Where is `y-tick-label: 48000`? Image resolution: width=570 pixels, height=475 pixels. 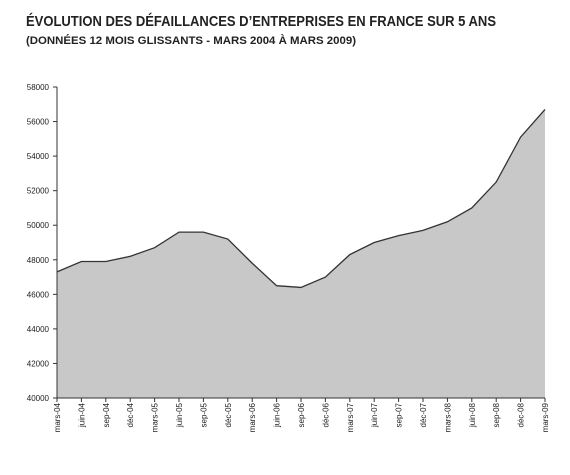
y-tick-label: 48000 is located at coordinates (38, 260).